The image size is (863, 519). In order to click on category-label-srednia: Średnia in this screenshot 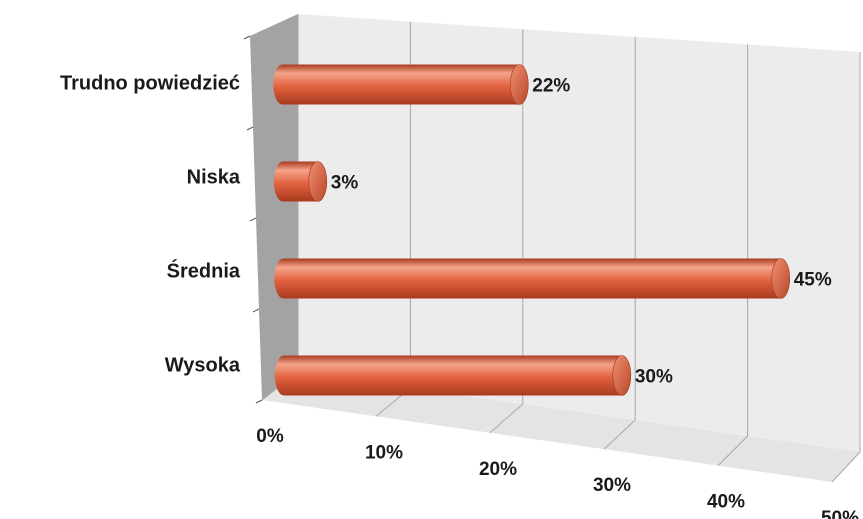, I will do `click(204, 271)`.